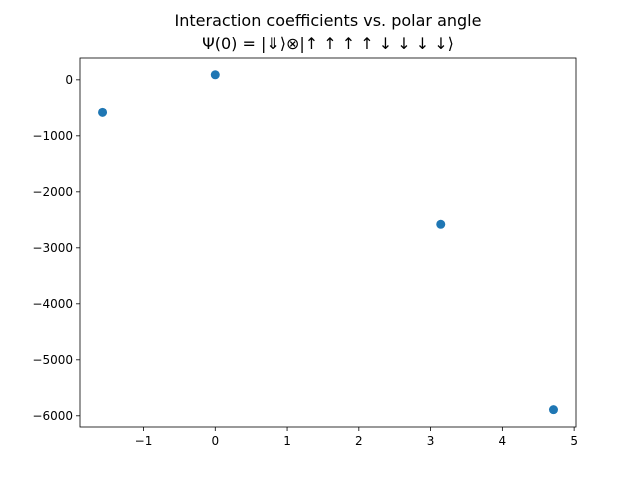 This screenshot has height=480, width=640. Describe the element at coordinates (144, 441) in the screenshot. I see `x-tick-label: −1` at that location.